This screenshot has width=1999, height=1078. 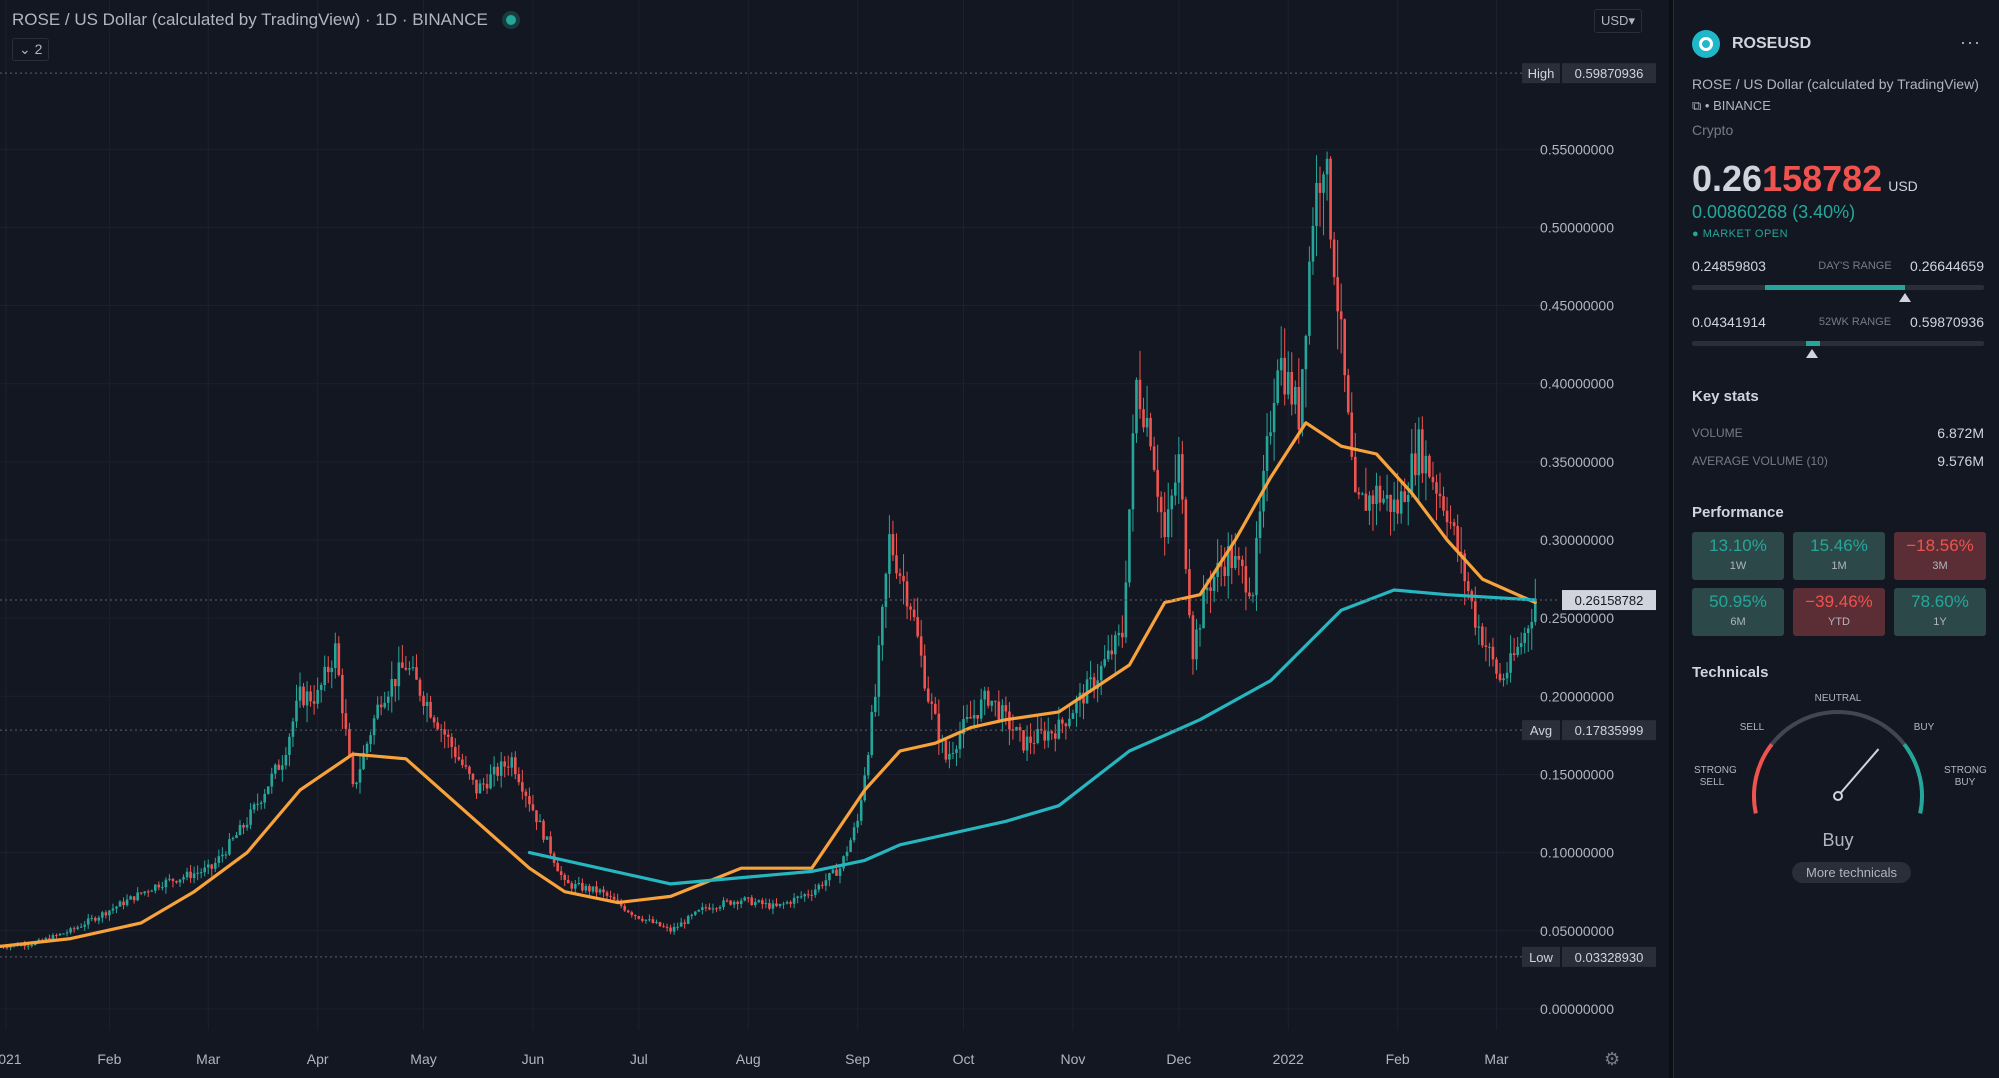 I want to click on performance-value: 15.46%, so click(x=1839, y=545).